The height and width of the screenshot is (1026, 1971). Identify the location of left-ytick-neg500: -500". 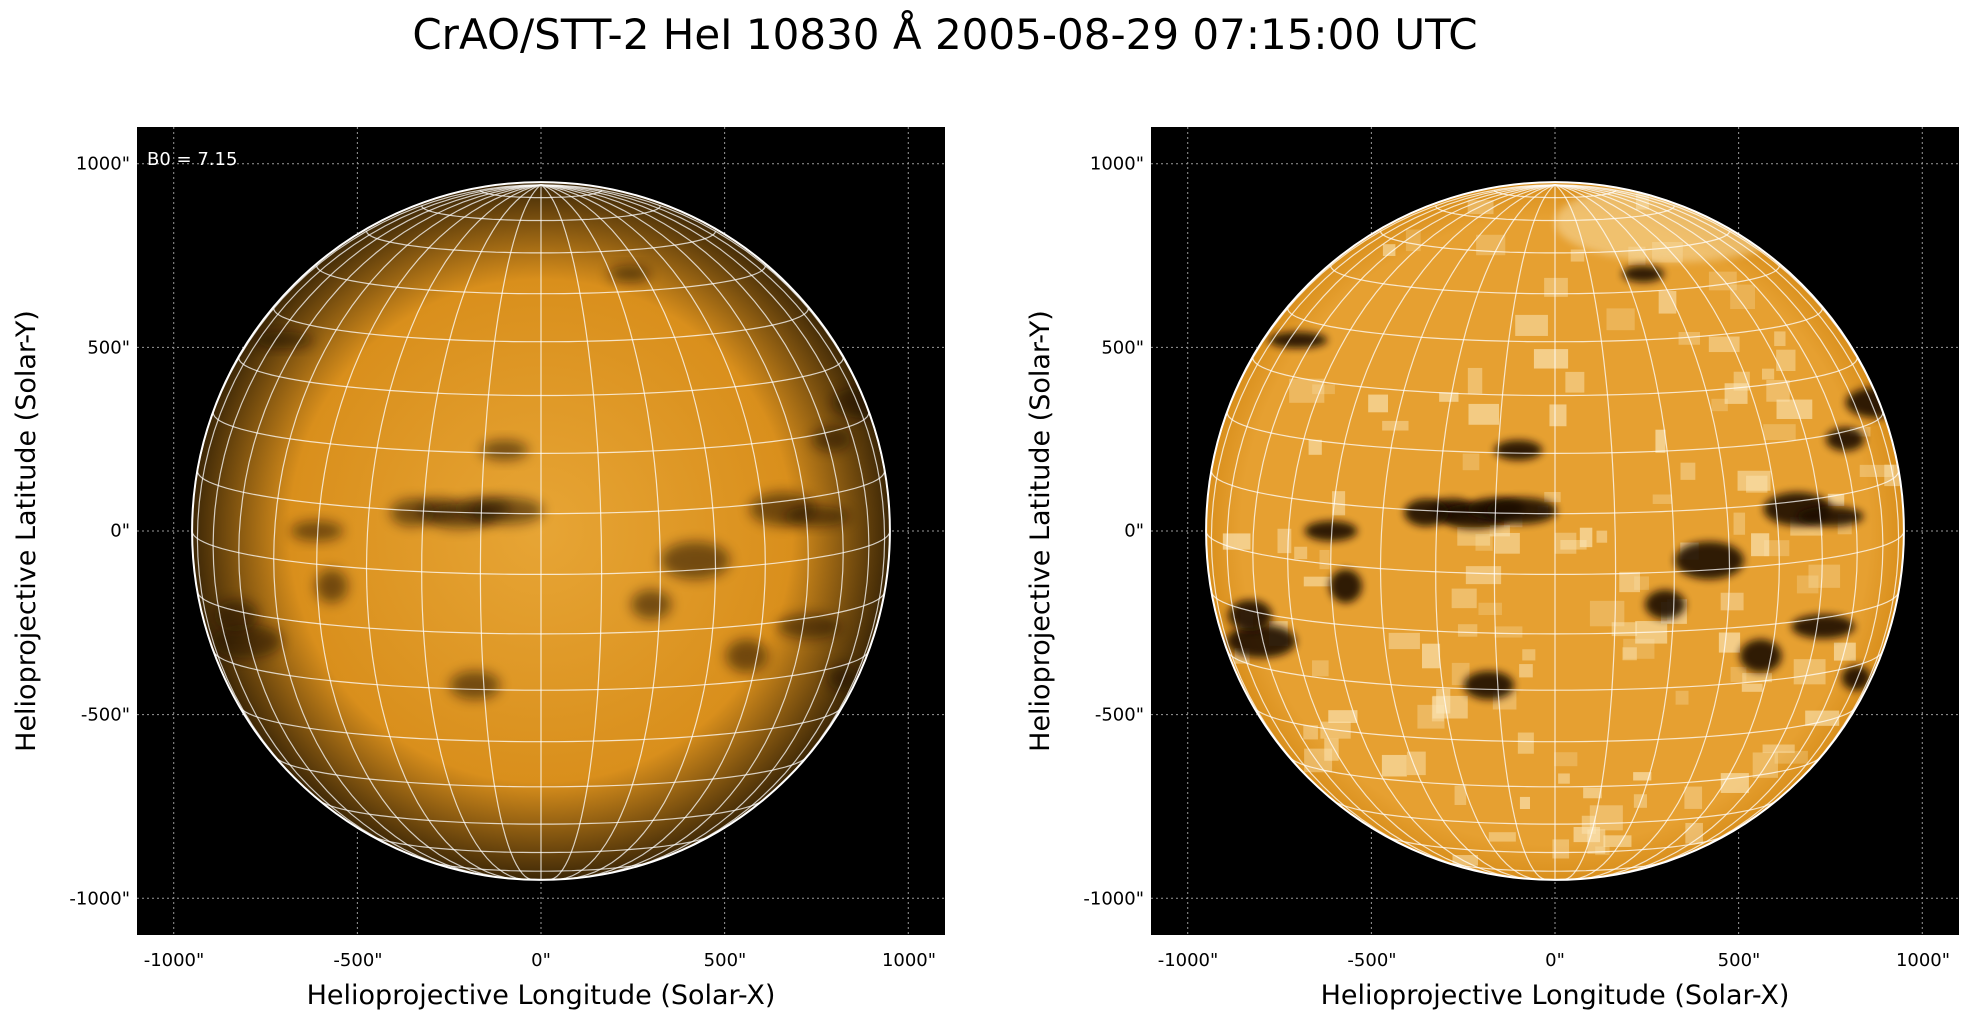
(105, 715).